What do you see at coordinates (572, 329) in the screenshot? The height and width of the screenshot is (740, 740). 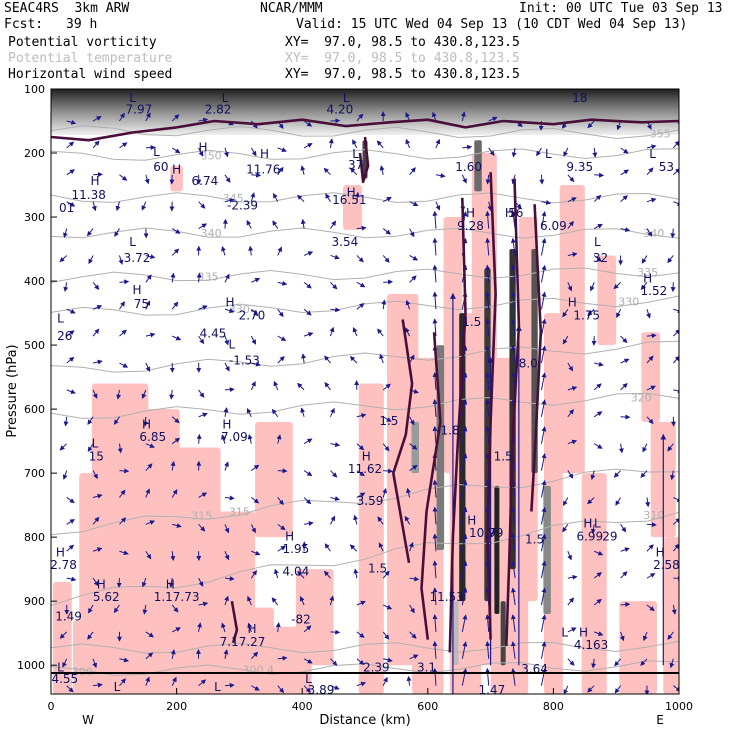 I see `wind-speed-fill` at bounding box center [572, 329].